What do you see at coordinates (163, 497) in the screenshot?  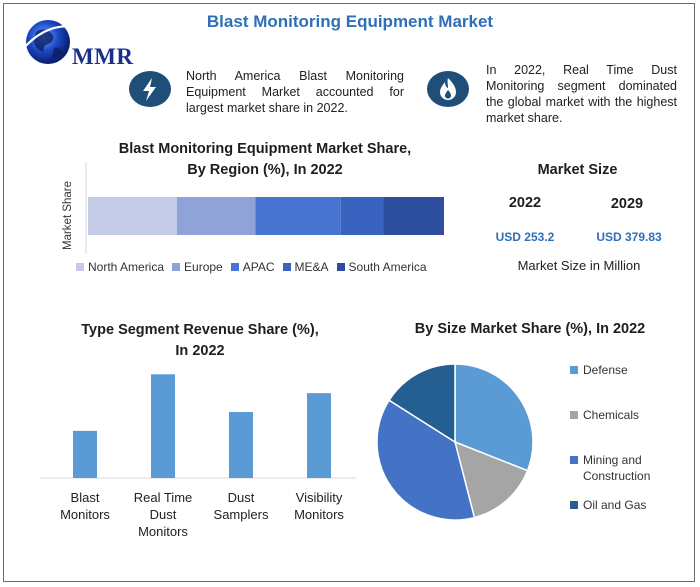 I see `type-category-label-line: Real Time` at bounding box center [163, 497].